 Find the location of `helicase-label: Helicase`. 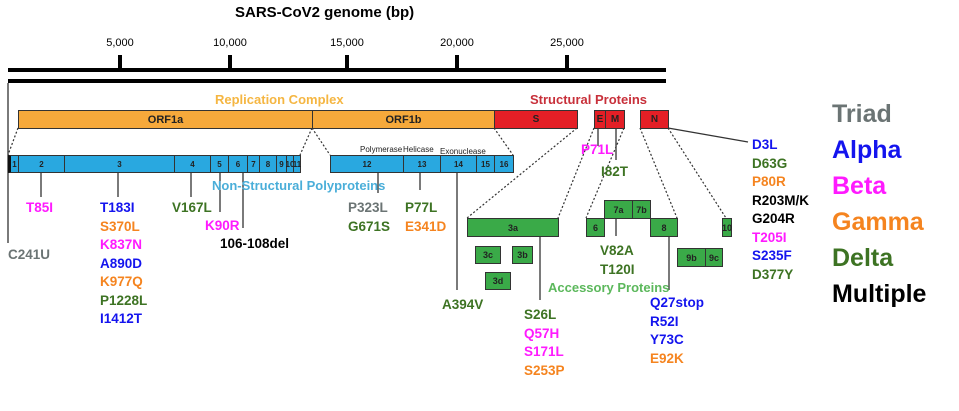

helicase-label: Helicase is located at coordinates (418, 149).